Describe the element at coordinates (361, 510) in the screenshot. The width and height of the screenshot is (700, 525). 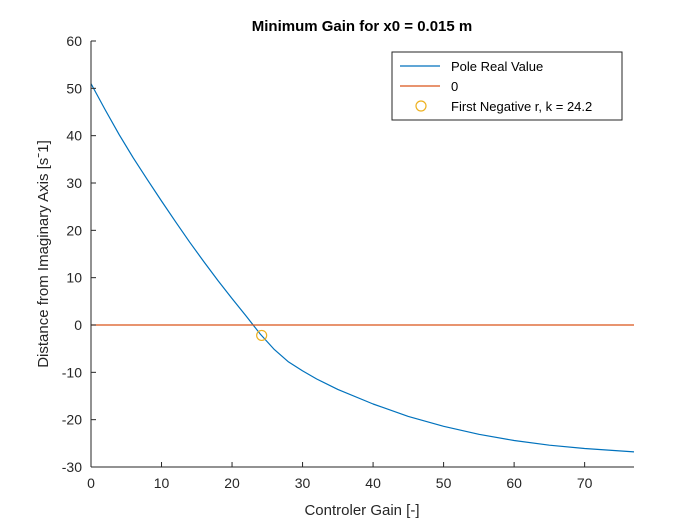
I see `x-axis-title: Controler Gain [-]` at that location.